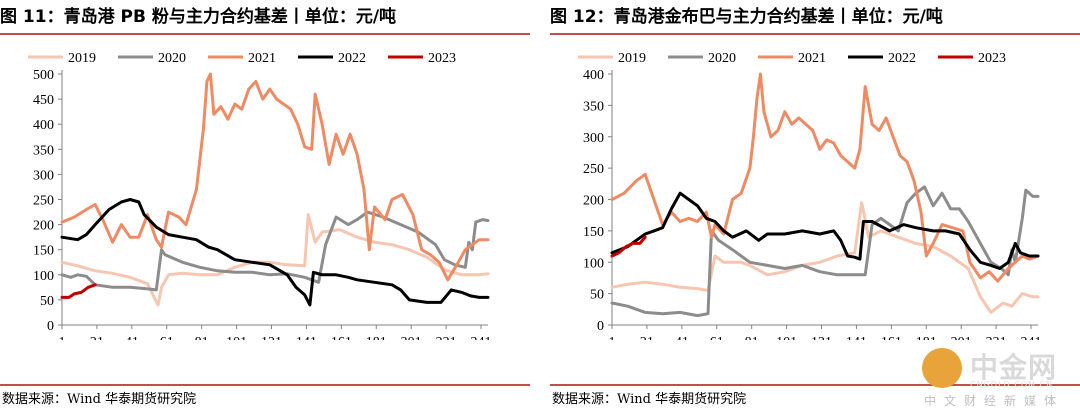 The width and height of the screenshot is (1080, 415). I want to click on watermark-name: 中金网, so click(1014, 367).